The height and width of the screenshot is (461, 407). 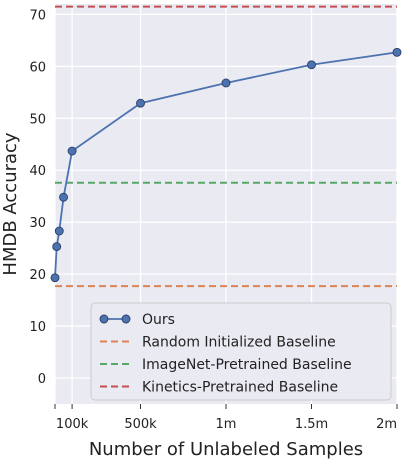 I want to click on legend-item: ImageNet-Pretrained Baseline, so click(x=226, y=365).